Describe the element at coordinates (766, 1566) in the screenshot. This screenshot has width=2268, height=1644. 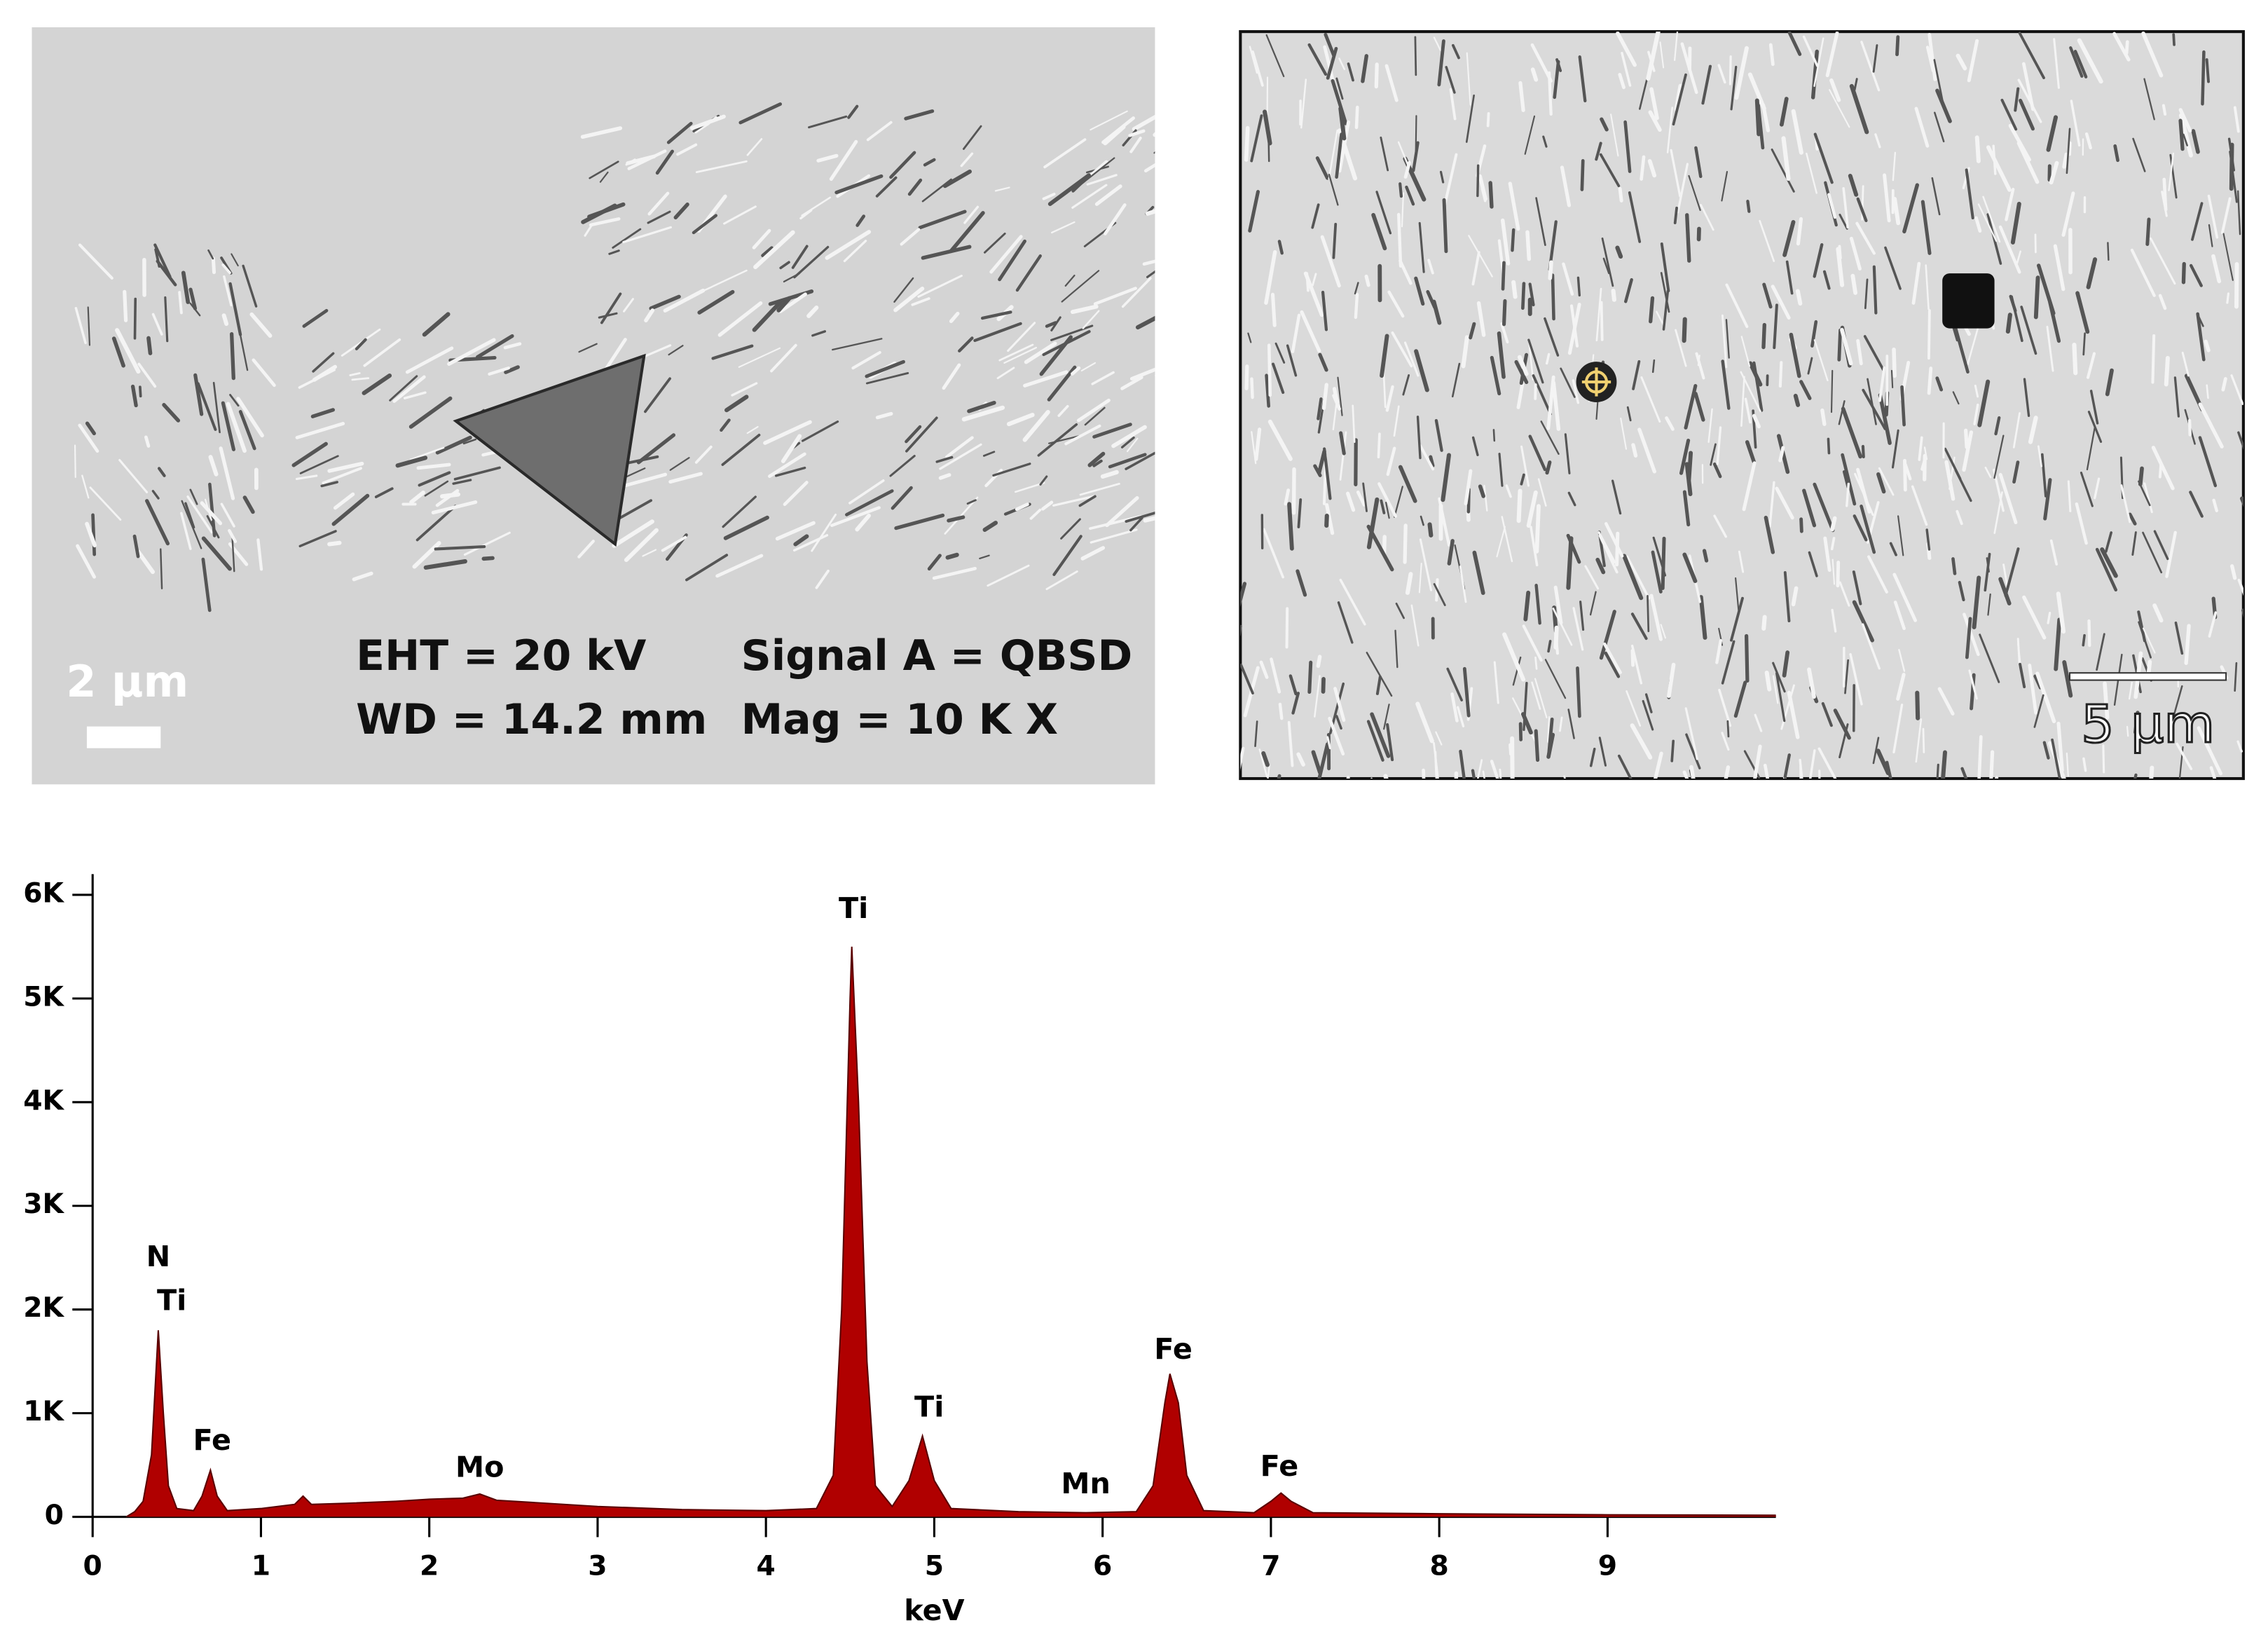
I see `x-tick-label: 4` at that location.